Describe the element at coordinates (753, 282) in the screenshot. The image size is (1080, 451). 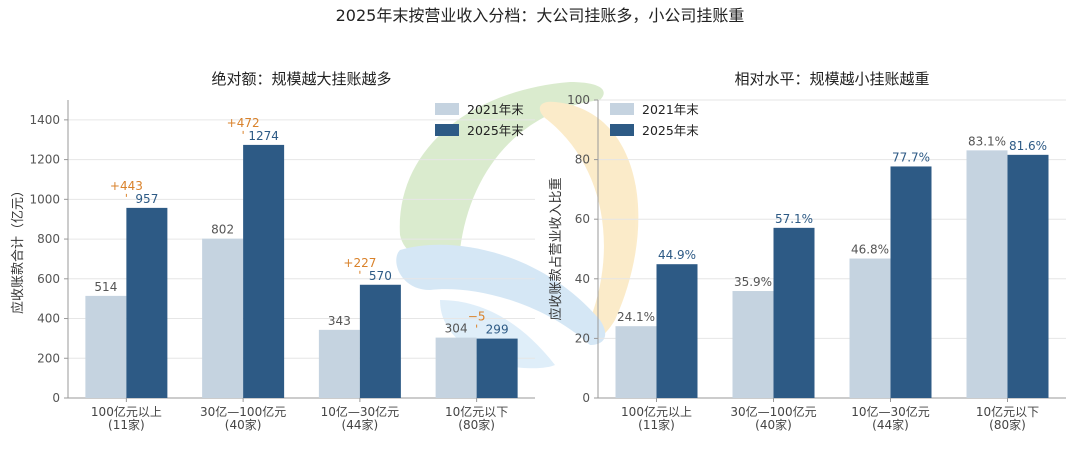
I see `data-label-2021: 35.9%` at that location.